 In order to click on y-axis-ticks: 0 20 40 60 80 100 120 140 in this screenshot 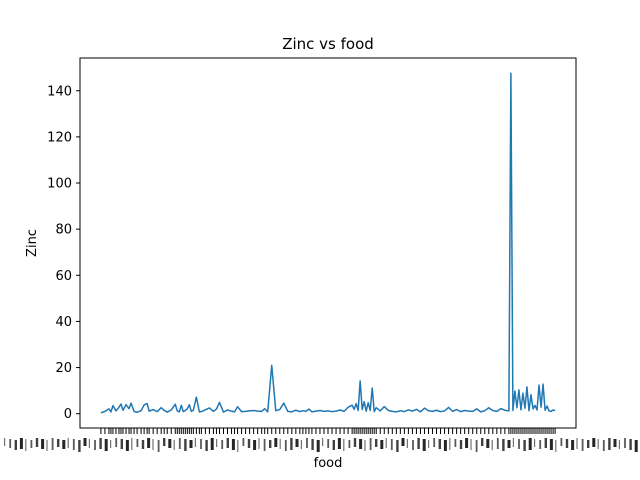, I will do `click(63, 253)`.